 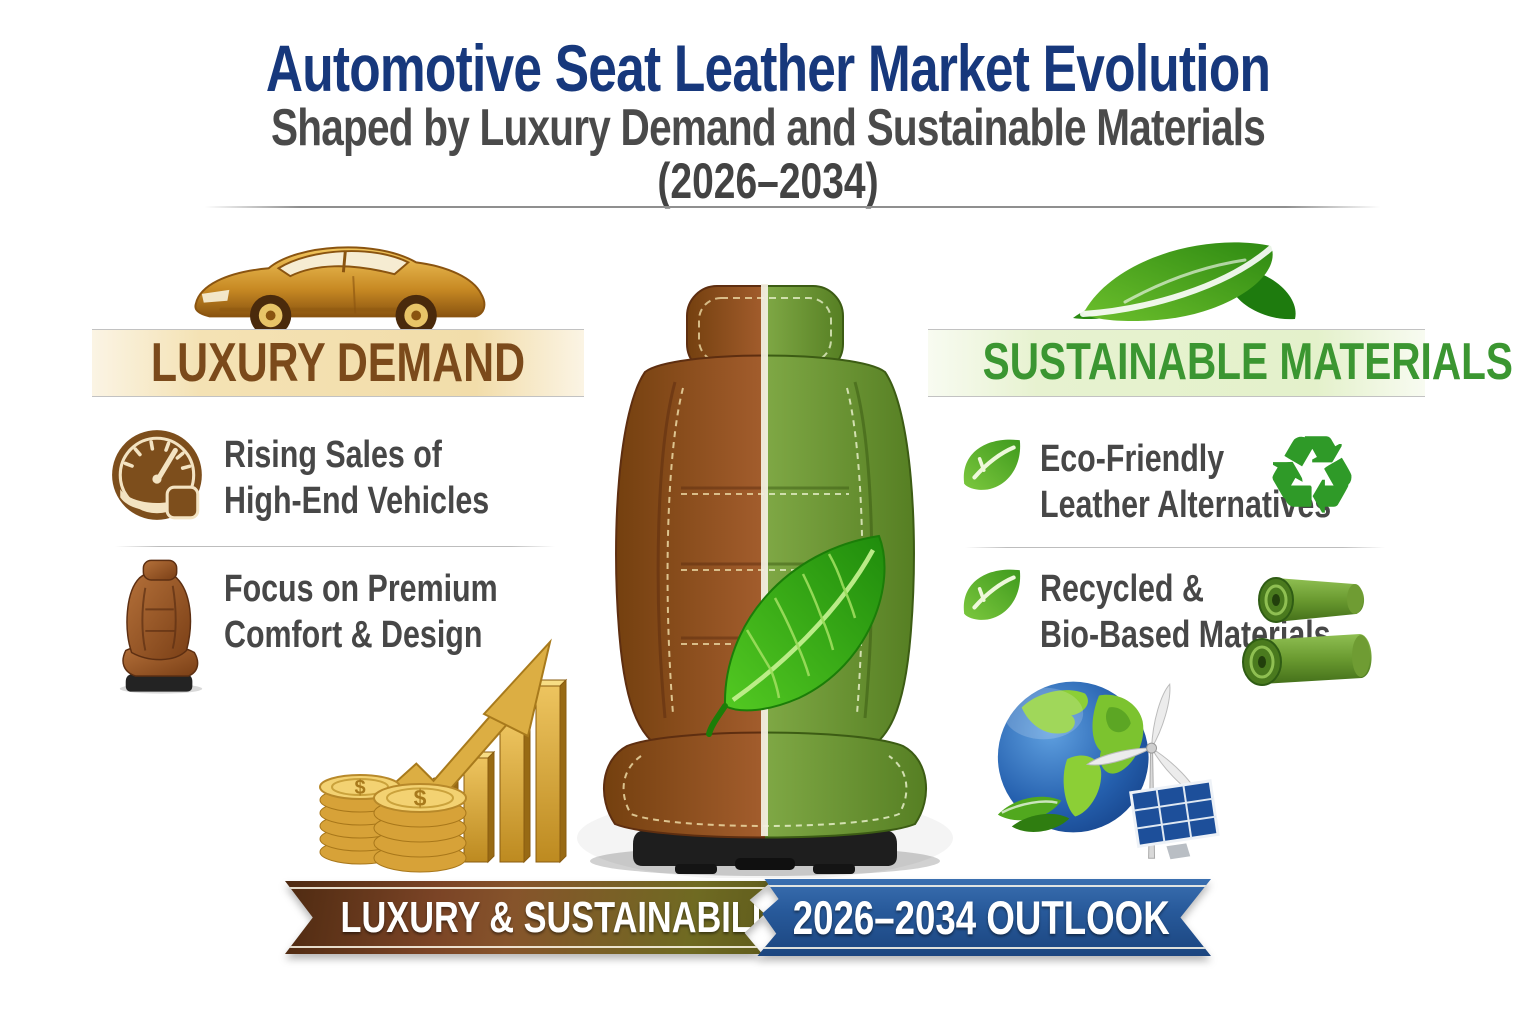 What do you see at coordinates (764, 560) in the screenshot?
I see `seat-split-seam` at bounding box center [764, 560].